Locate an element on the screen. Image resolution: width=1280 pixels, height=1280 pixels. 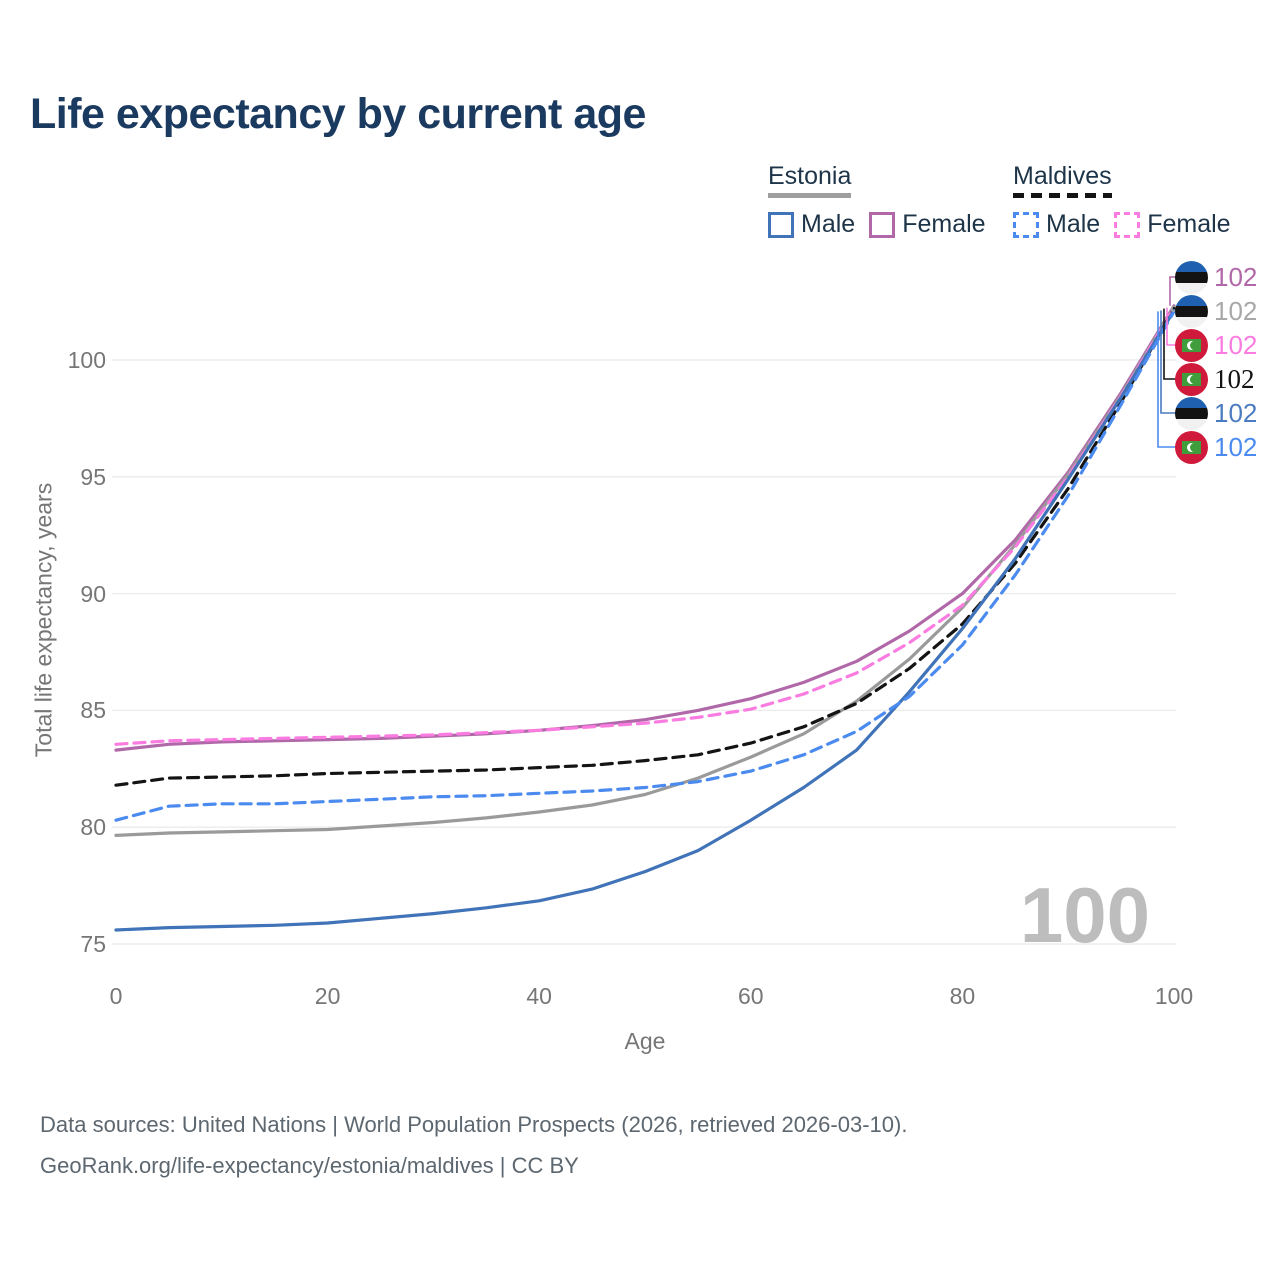
y-tick-label: 80 is located at coordinates (93, 827).